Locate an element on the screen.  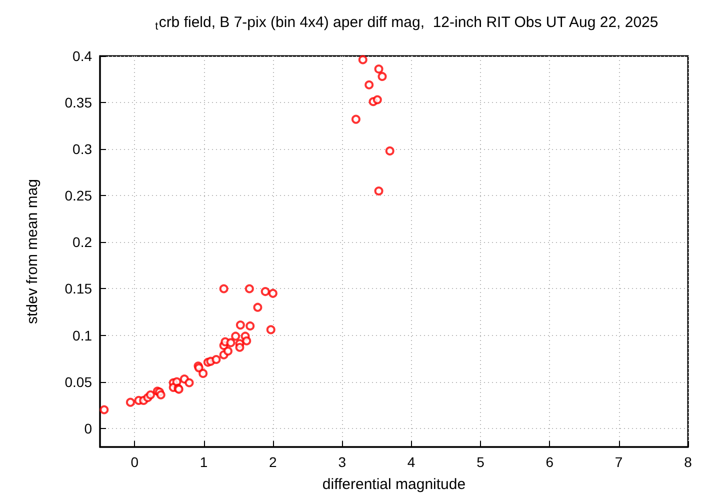
x-tick-label: 4 is located at coordinates (411, 462).